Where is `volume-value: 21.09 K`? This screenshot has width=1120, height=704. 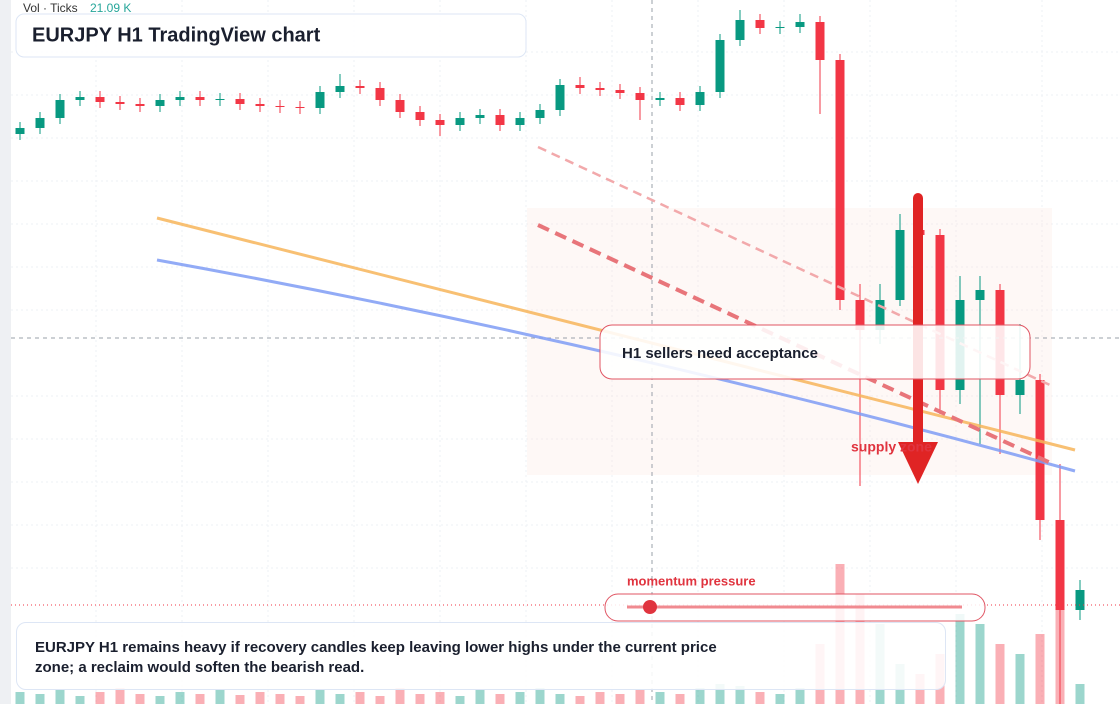 volume-value: 21.09 K is located at coordinates (110, 8).